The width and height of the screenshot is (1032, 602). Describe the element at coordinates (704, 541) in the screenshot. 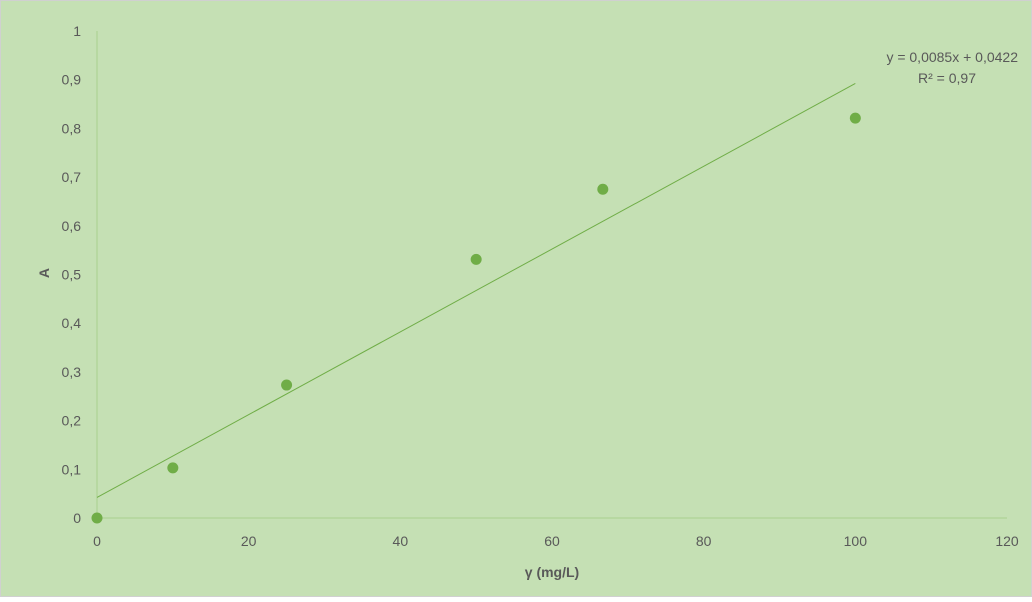

I see `x-tick-label: 80` at that location.